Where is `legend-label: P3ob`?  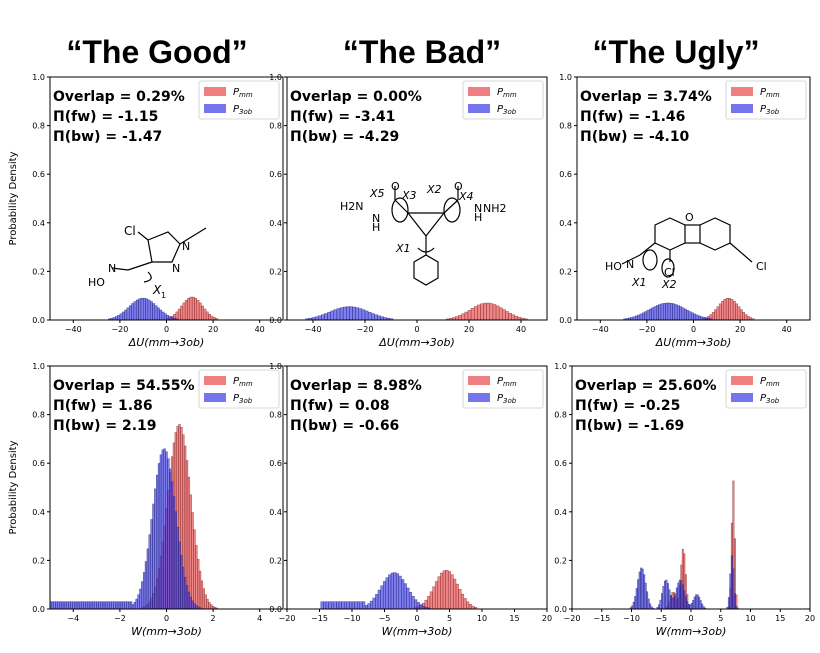 legend-label: P3ob is located at coordinates (770, 399).